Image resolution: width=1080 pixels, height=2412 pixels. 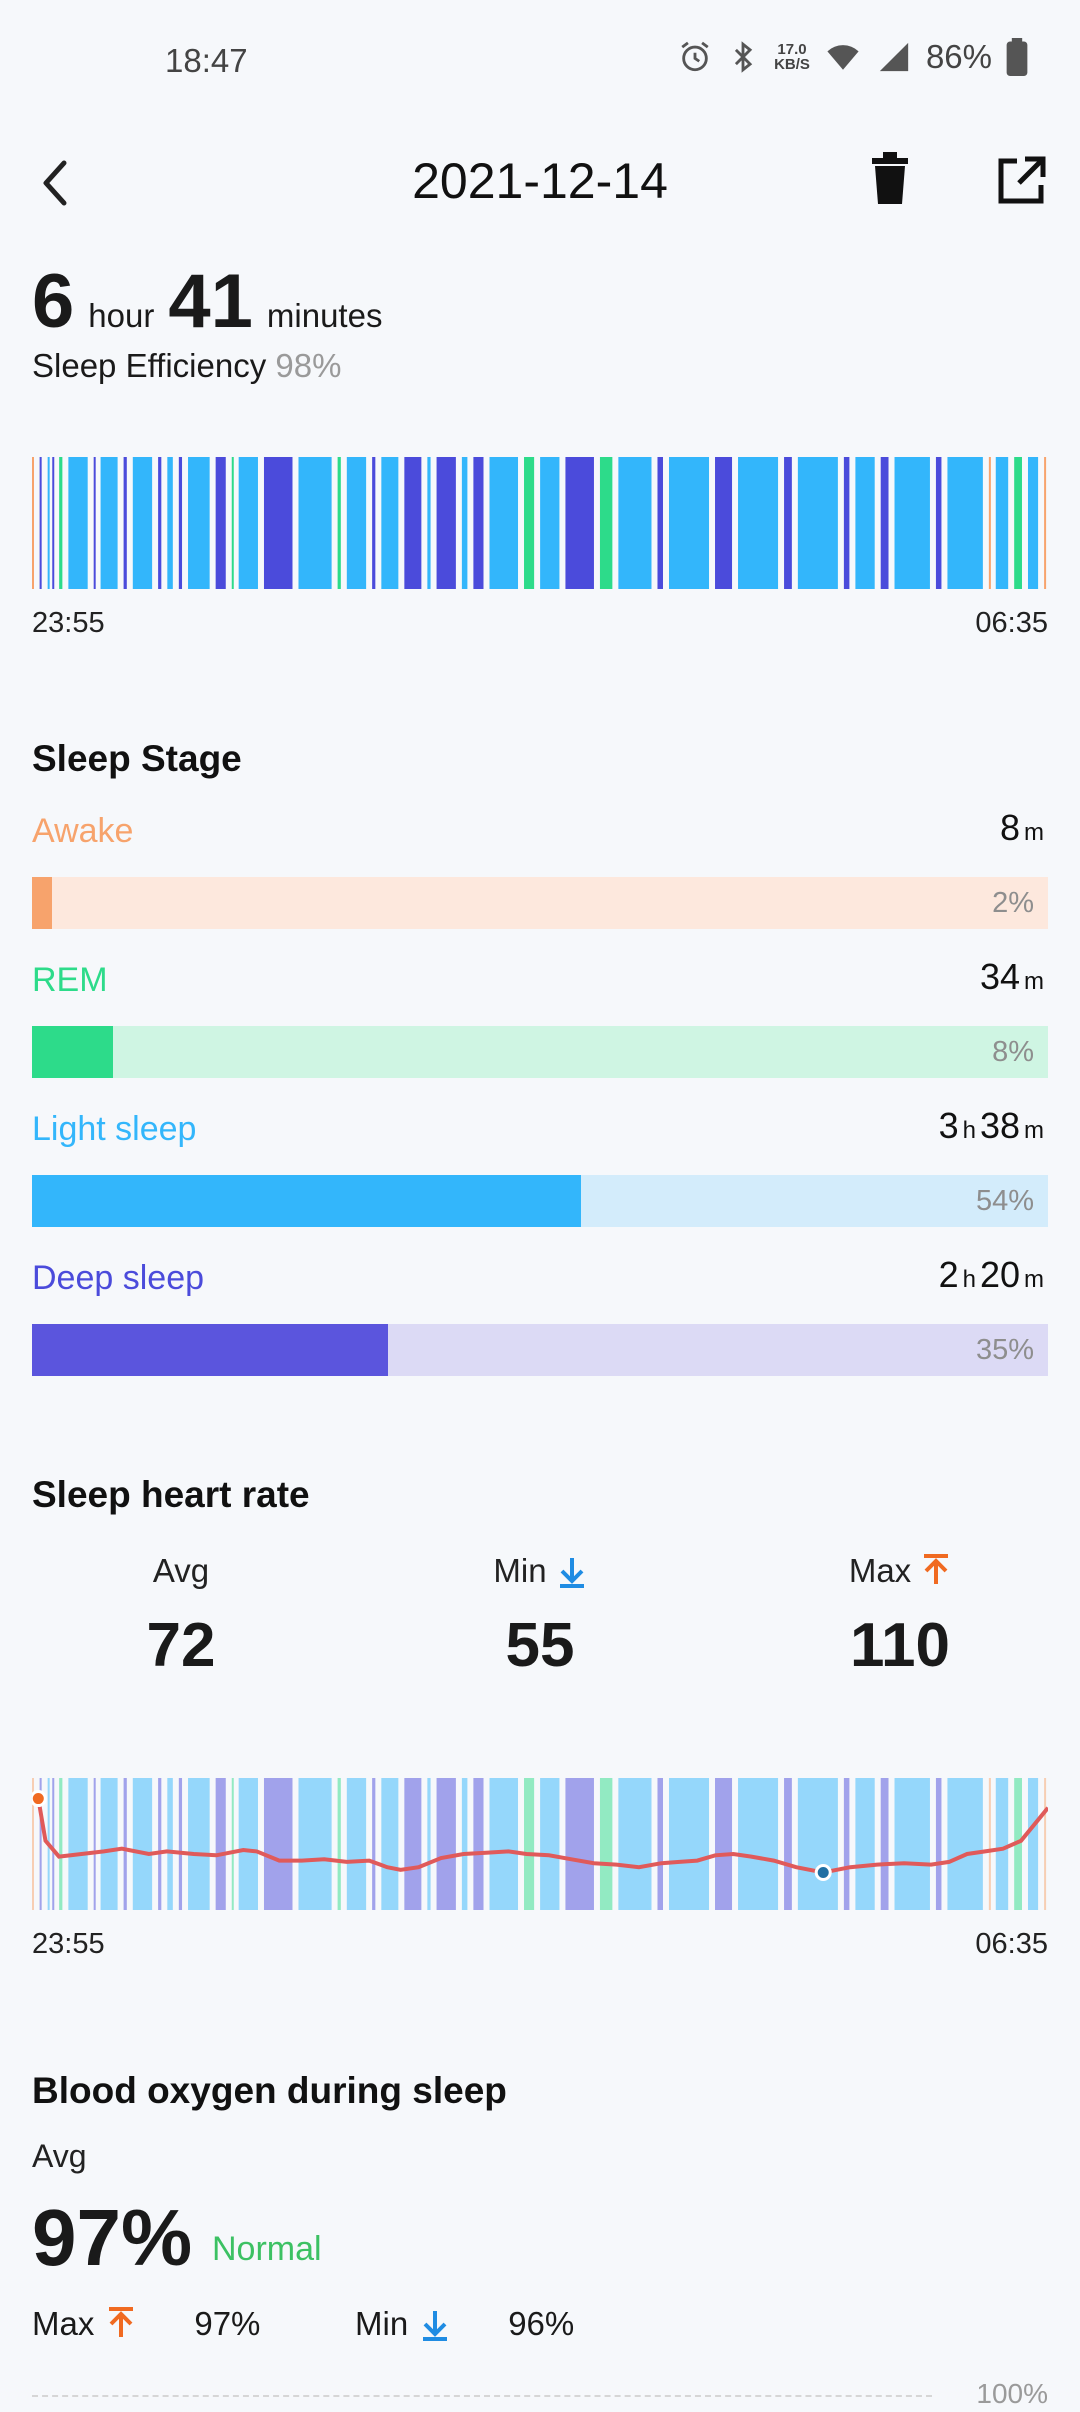 I want to click on oxygen-max-label: Max, so click(x=63, y=2323).